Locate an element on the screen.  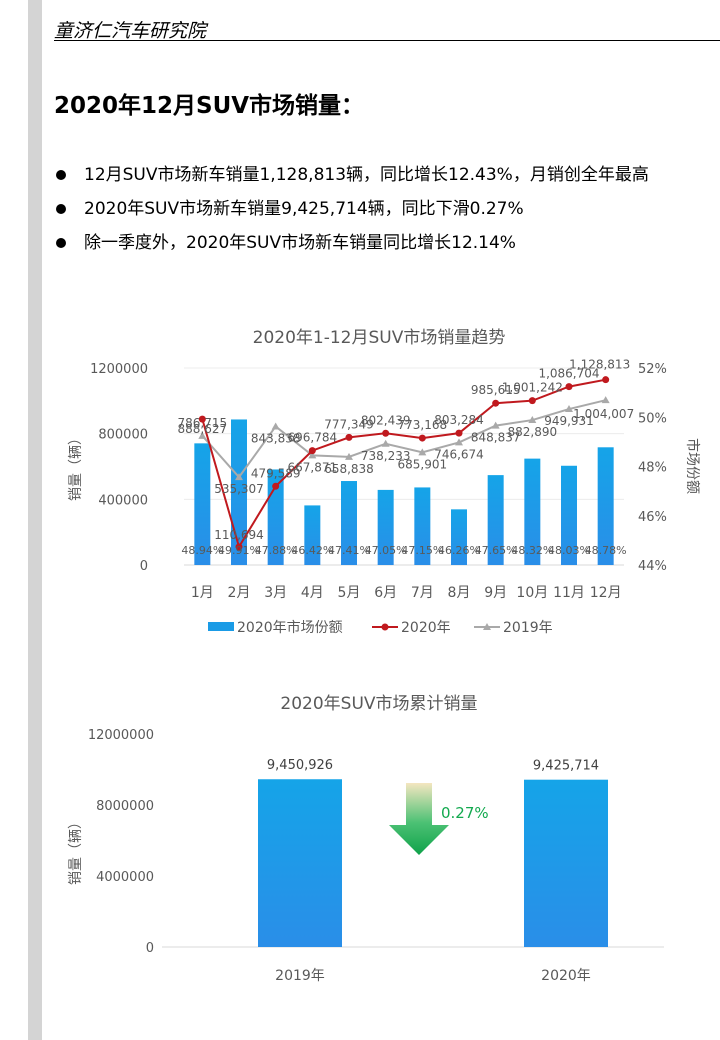
legend-bar-swatch is located at coordinates (221, 626).